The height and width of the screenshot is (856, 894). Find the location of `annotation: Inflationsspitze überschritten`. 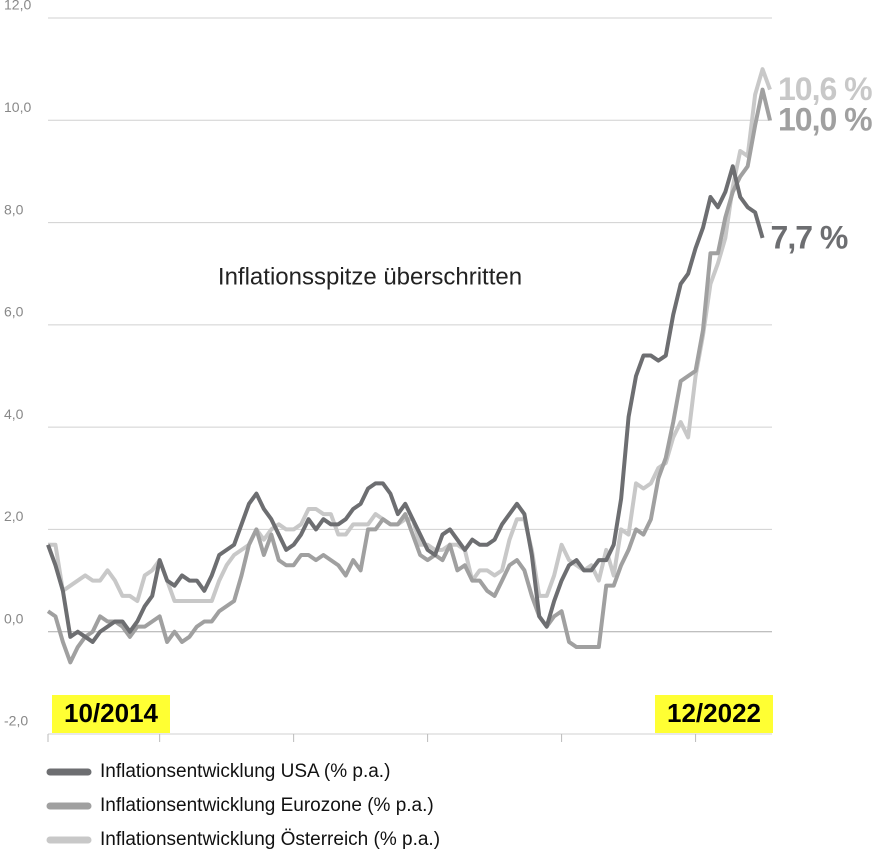

annotation: Inflationsspitze überschritten is located at coordinates (370, 276).